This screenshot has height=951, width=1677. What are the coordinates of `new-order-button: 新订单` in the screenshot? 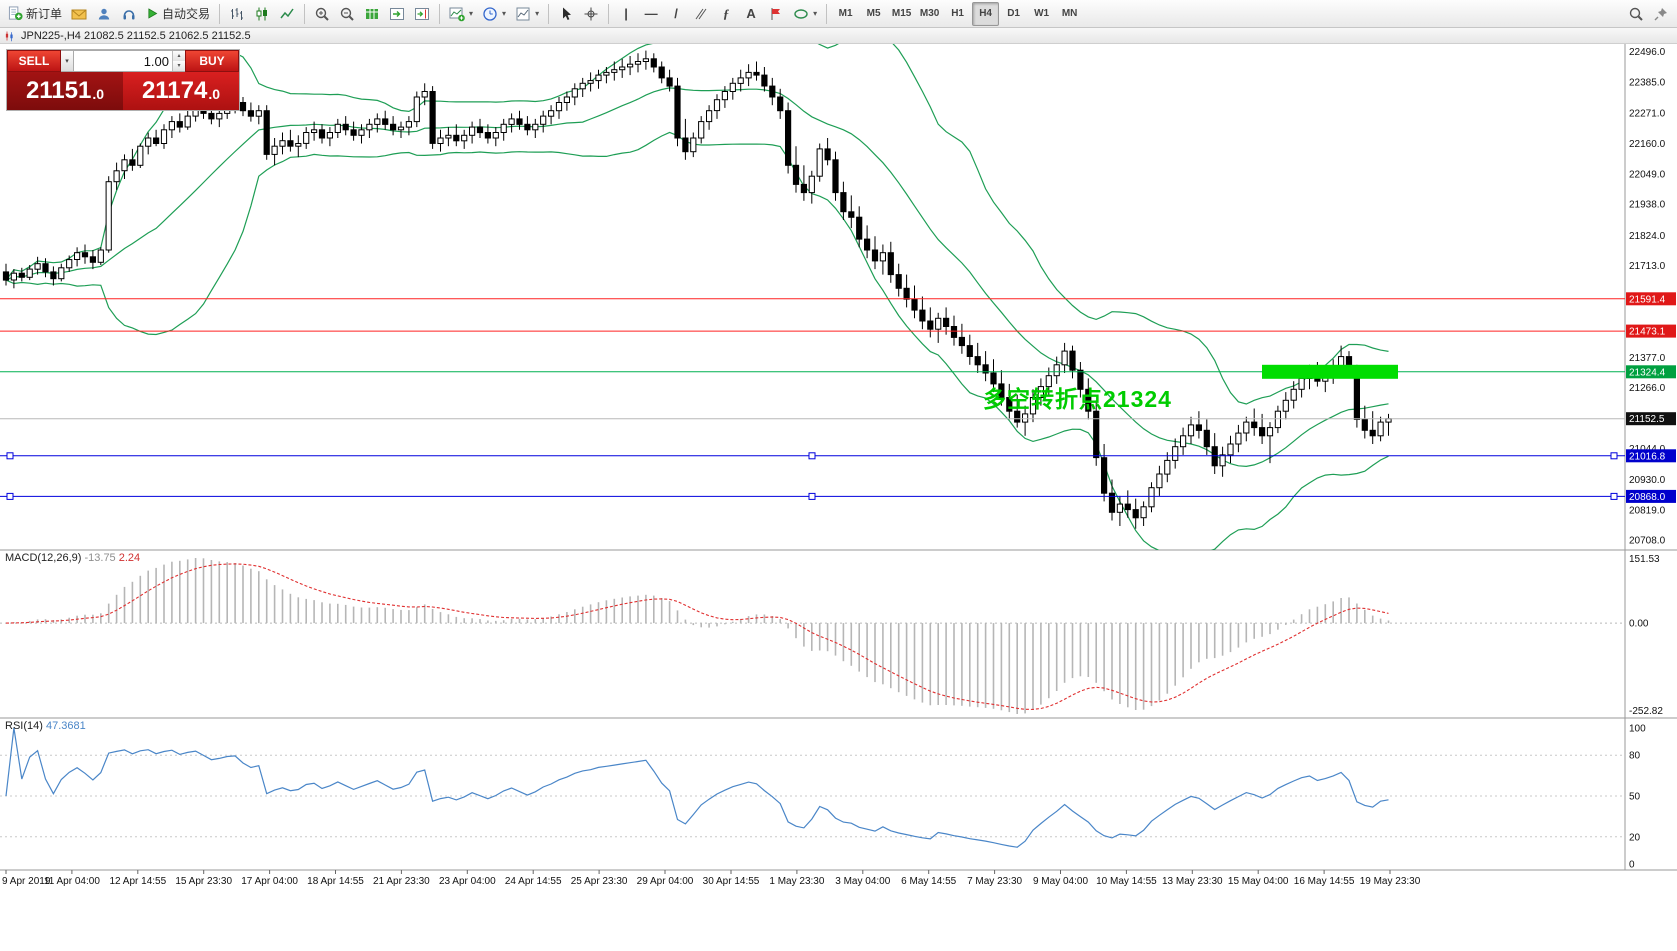 It's located at (35, 14).